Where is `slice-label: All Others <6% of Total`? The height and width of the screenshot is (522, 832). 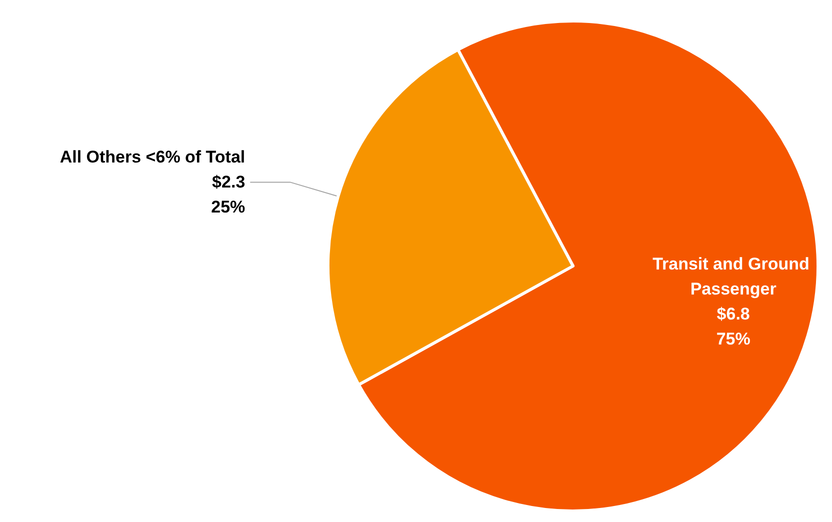
slice-label: All Others <6% of Total is located at coordinates (153, 157).